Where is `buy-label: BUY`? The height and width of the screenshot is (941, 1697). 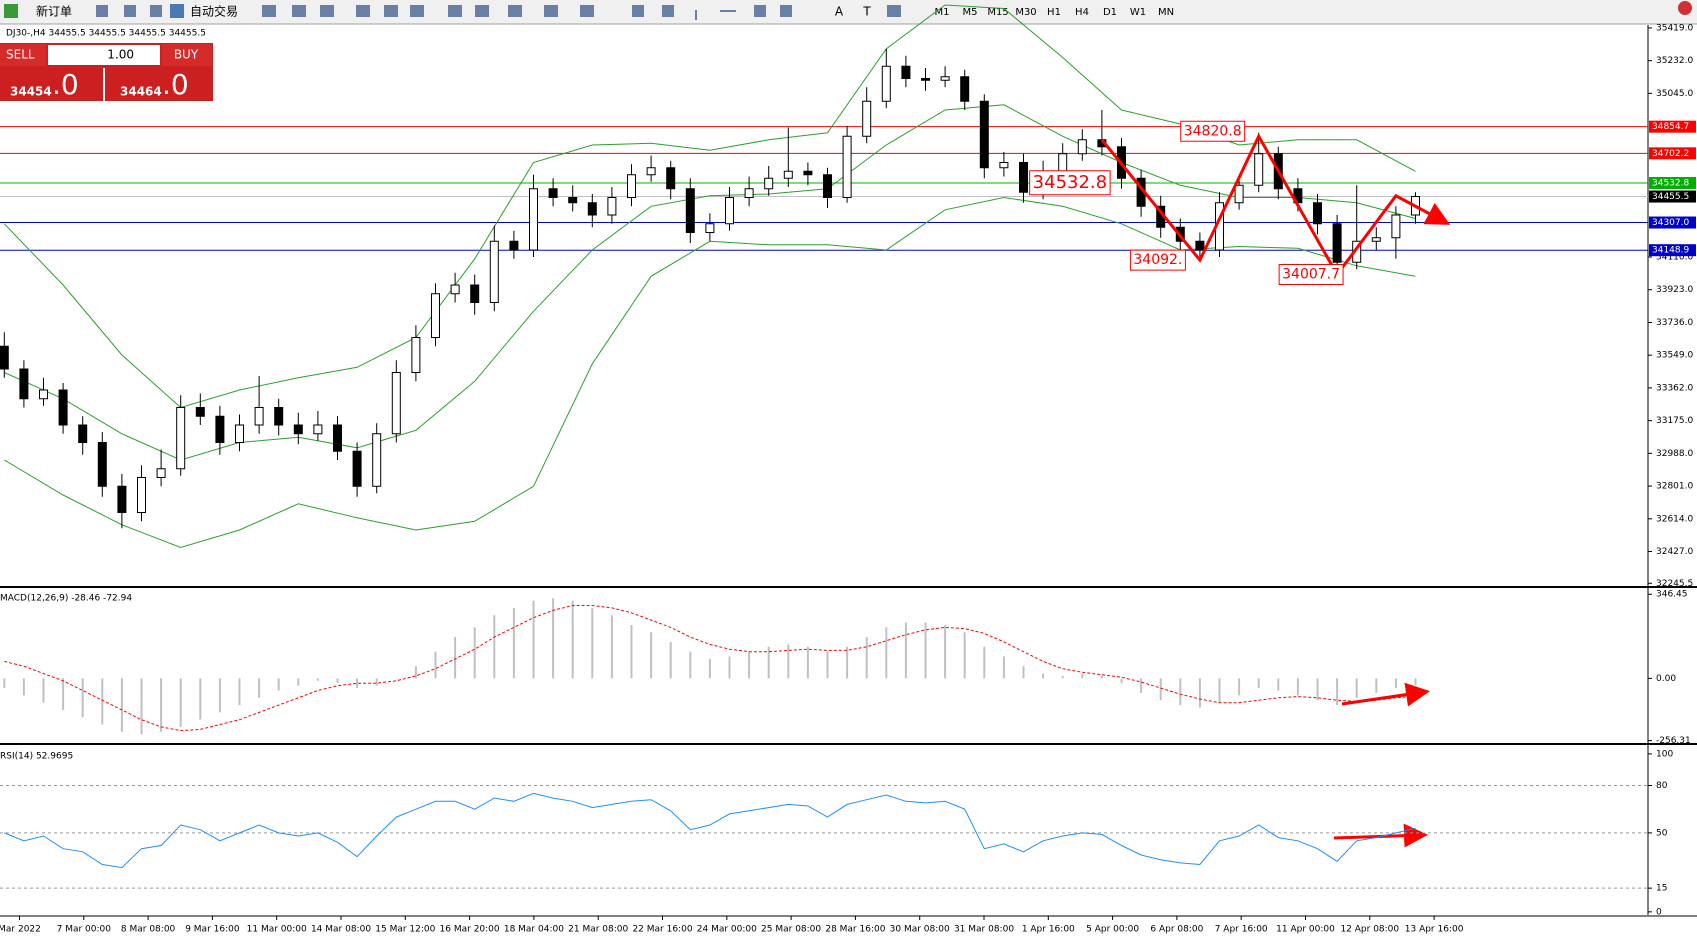 buy-label: BUY is located at coordinates (186, 55).